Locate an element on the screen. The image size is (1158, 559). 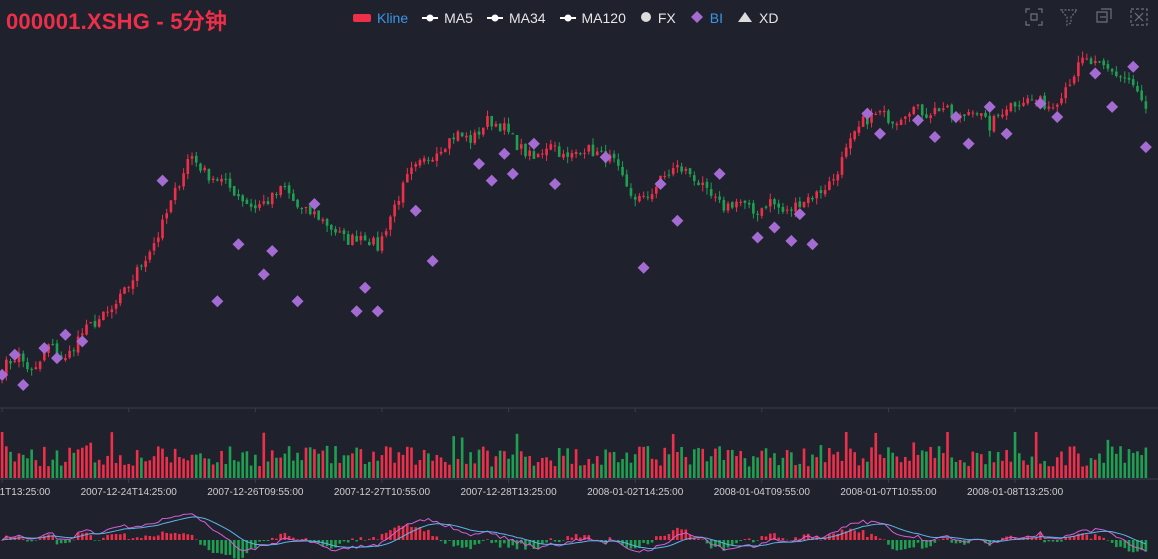
x-tick-label: 2007-12-21T13:25:00 is located at coordinates (25, 492).